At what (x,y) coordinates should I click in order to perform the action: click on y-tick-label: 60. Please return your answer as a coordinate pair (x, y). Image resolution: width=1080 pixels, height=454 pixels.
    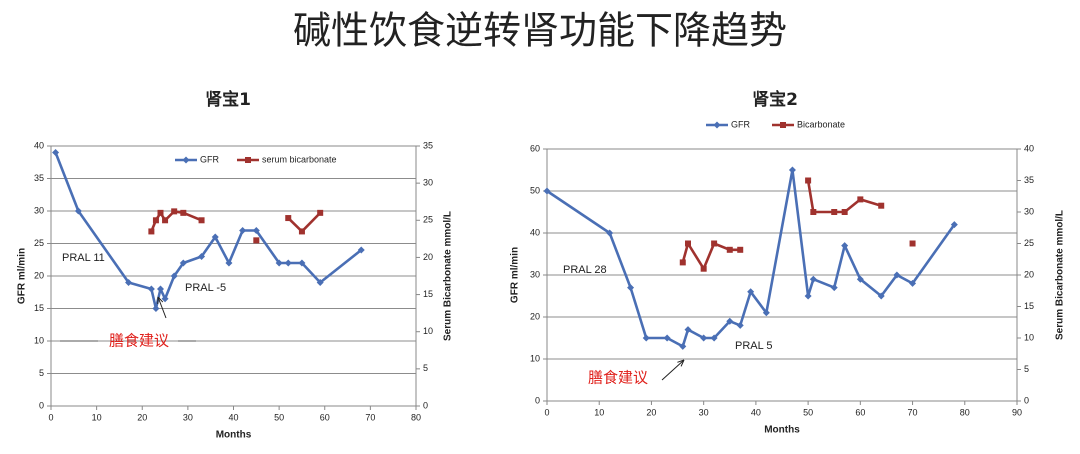
    Looking at the image, I should click on (535, 148).